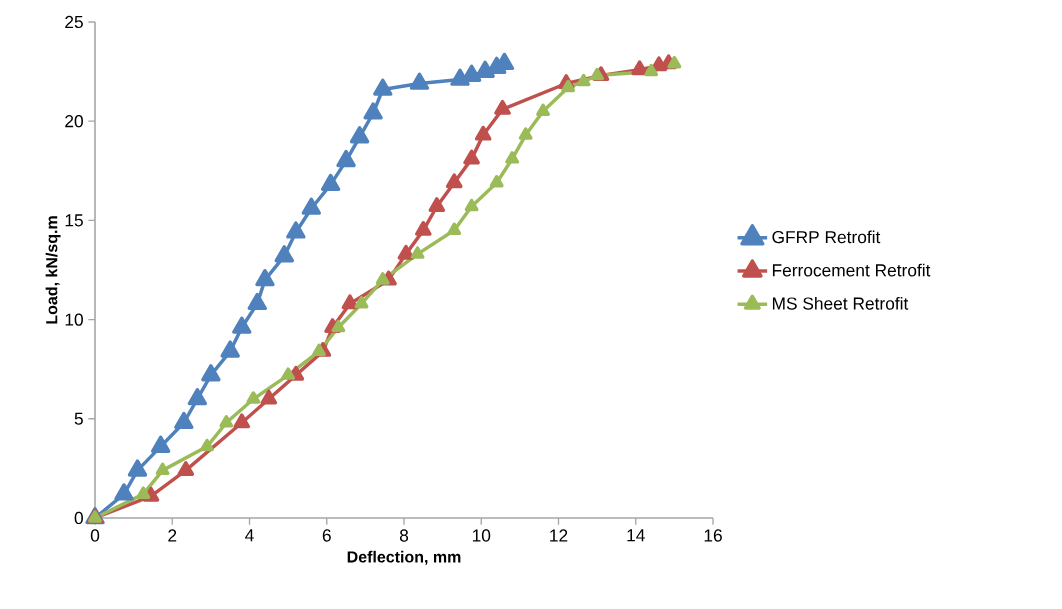  What do you see at coordinates (95, 535) in the screenshot?
I see `x-tick-label: 0` at bounding box center [95, 535].